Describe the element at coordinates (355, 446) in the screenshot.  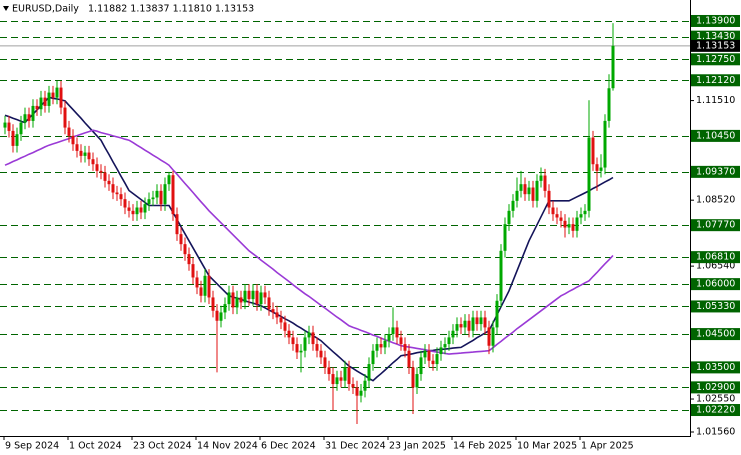
I see `x-tick-label: 31 Dec 2024` at that location.